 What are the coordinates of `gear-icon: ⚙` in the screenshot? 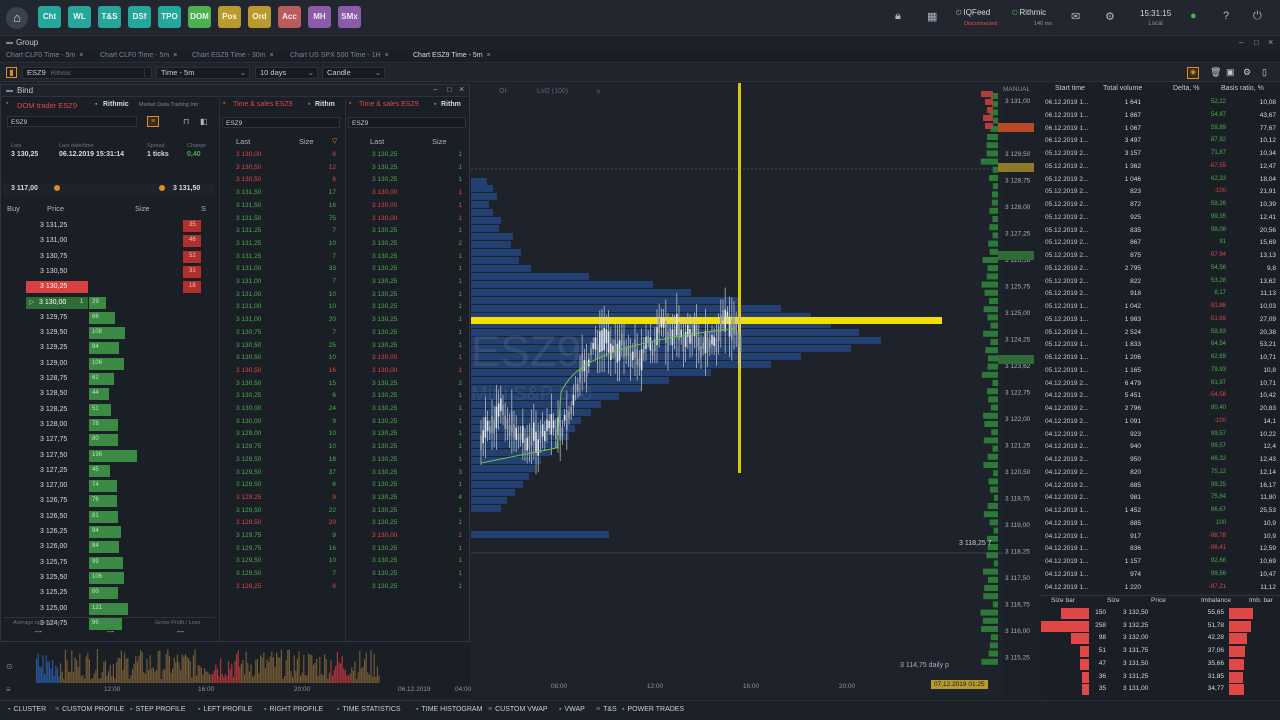 It's located at (1110, 17).